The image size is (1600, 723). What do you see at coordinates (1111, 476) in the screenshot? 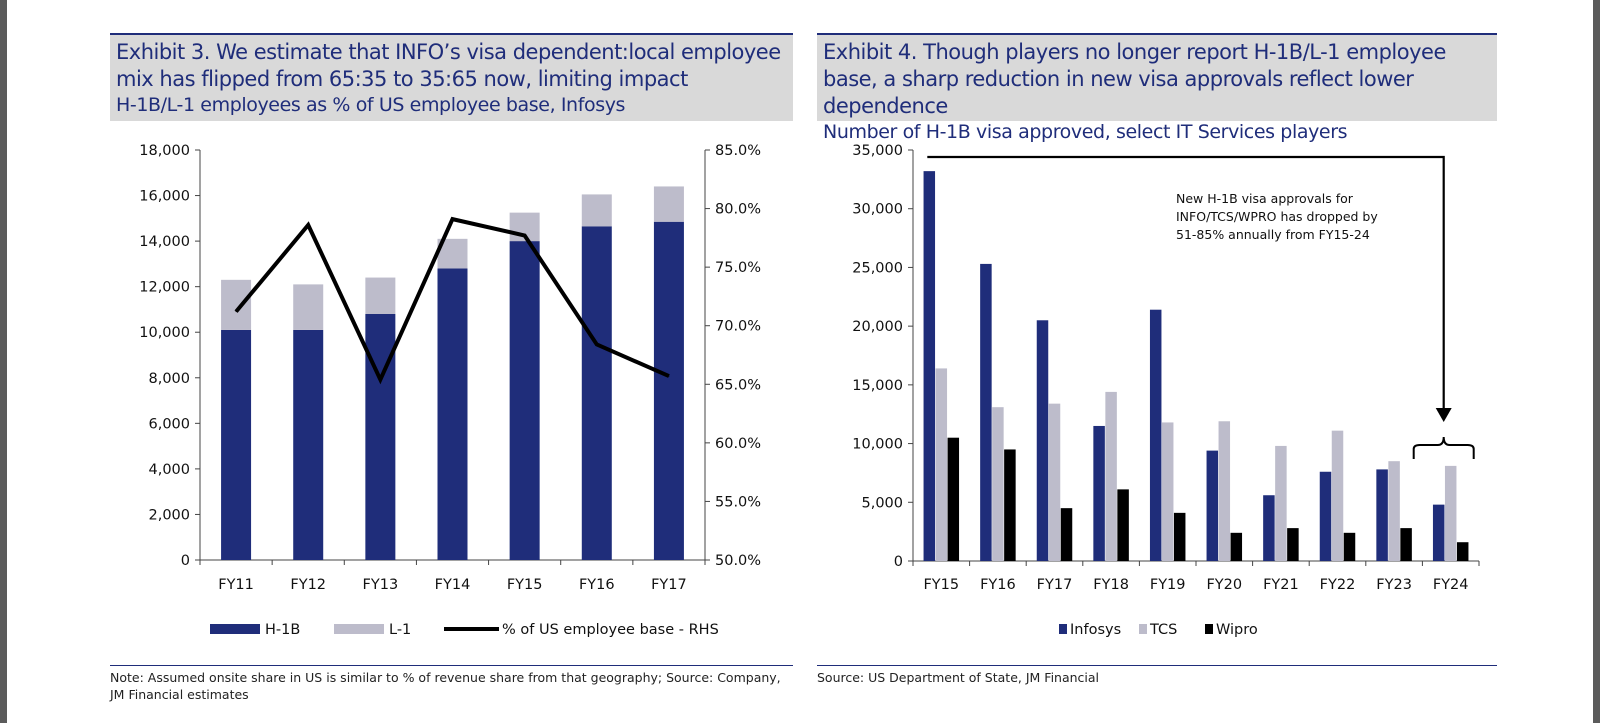
I see `bar-tcs-fy18` at bounding box center [1111, 476].